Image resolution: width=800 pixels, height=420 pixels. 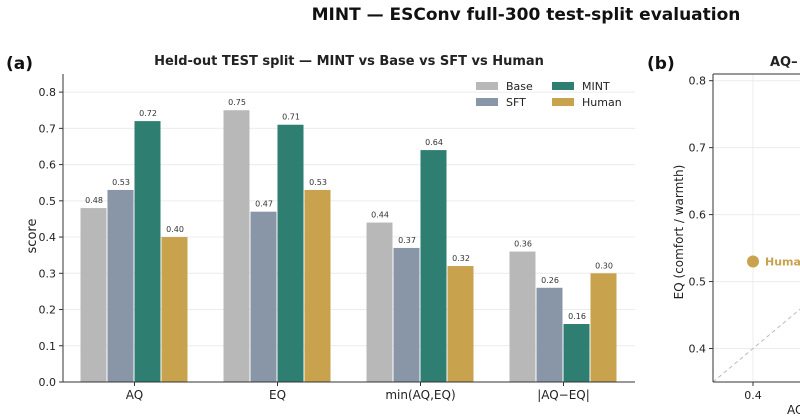 I want to click on legend-label-human: Human, so click(x=602, y=102).